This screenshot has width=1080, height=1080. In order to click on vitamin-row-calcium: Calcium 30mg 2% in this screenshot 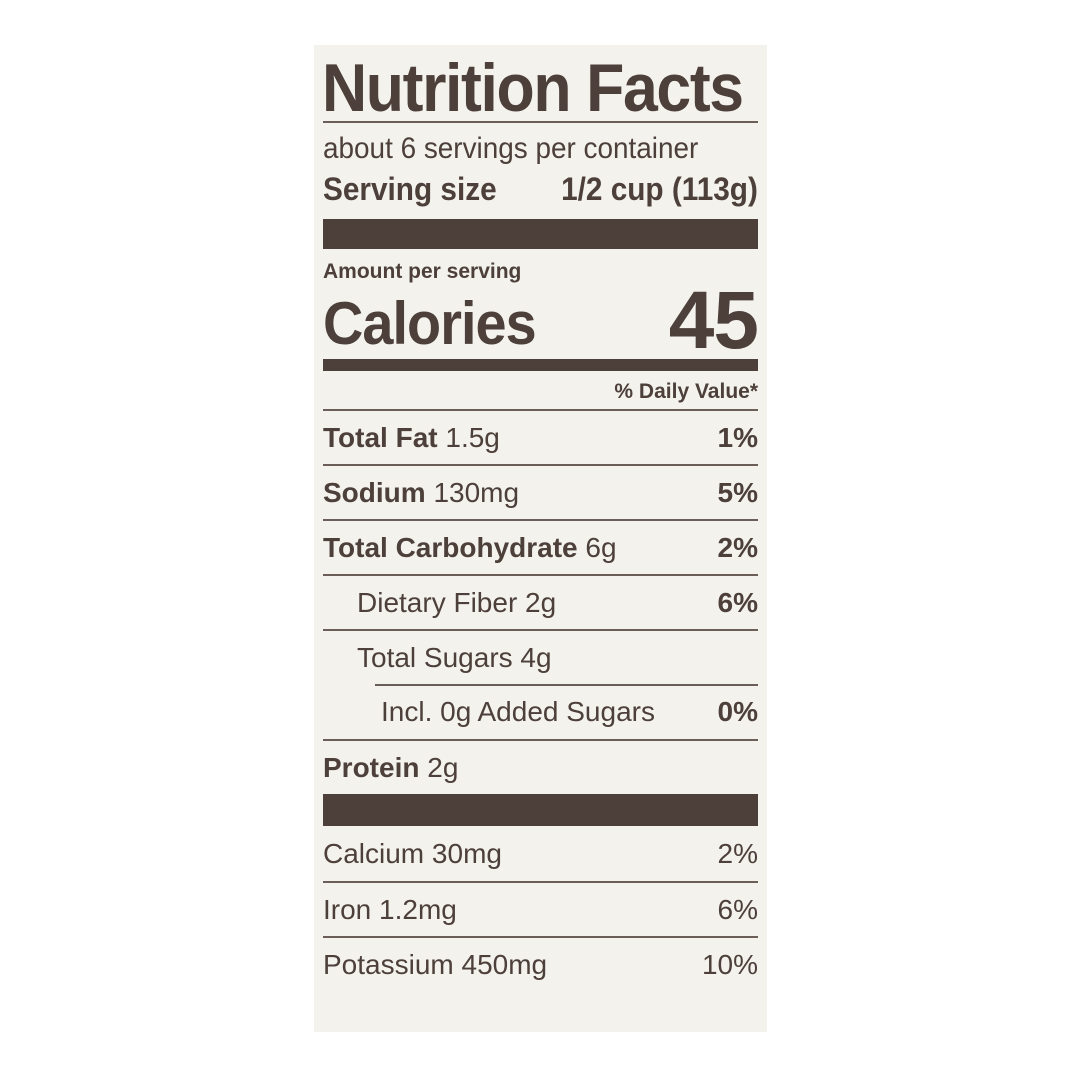, I will do `click(540, 853)`.